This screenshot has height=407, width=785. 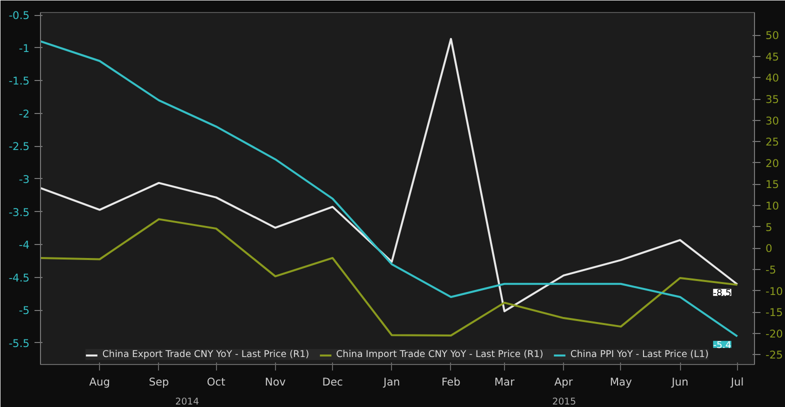 What do you see at coordinates (722, 293) in the screenshot?
I see `data-label: -8.5` at bounding box center [722, 293].